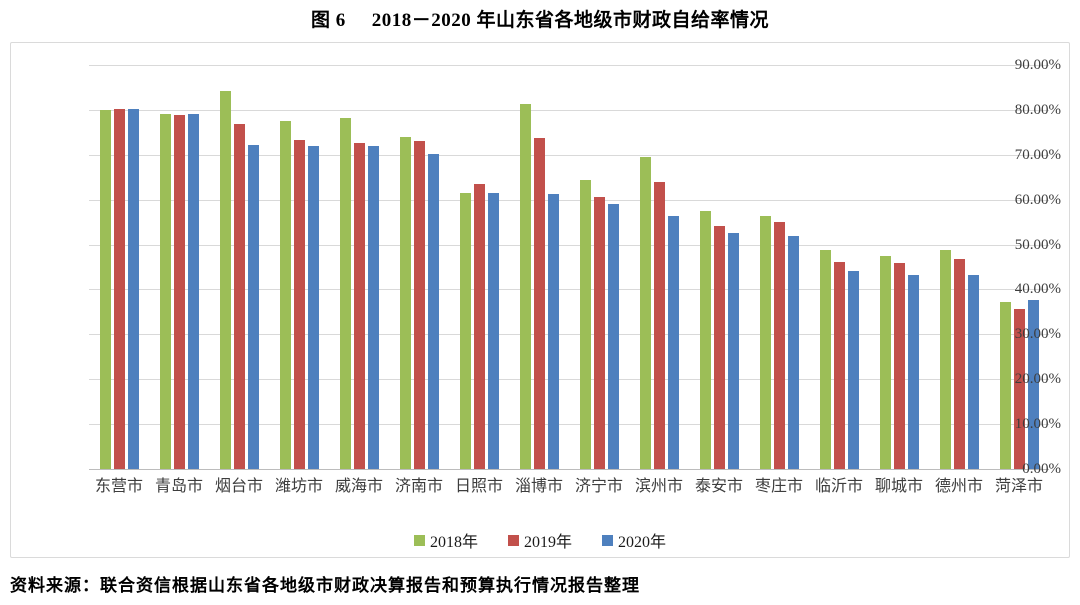 The width and height of the screenshot is (1080, 605). Describe the element at coordinates (493, 330) in the screenshot. I see `bar-2020年-日照市` at that location.